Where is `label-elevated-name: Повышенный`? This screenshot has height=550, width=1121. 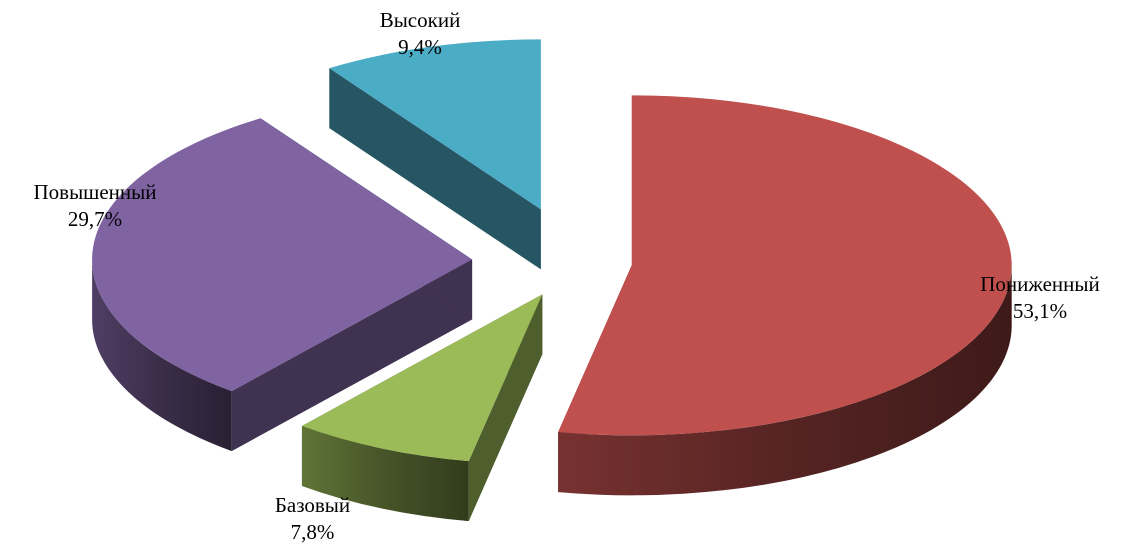 label-elevated-name: Повышенный is located at coordinates (95, 192).